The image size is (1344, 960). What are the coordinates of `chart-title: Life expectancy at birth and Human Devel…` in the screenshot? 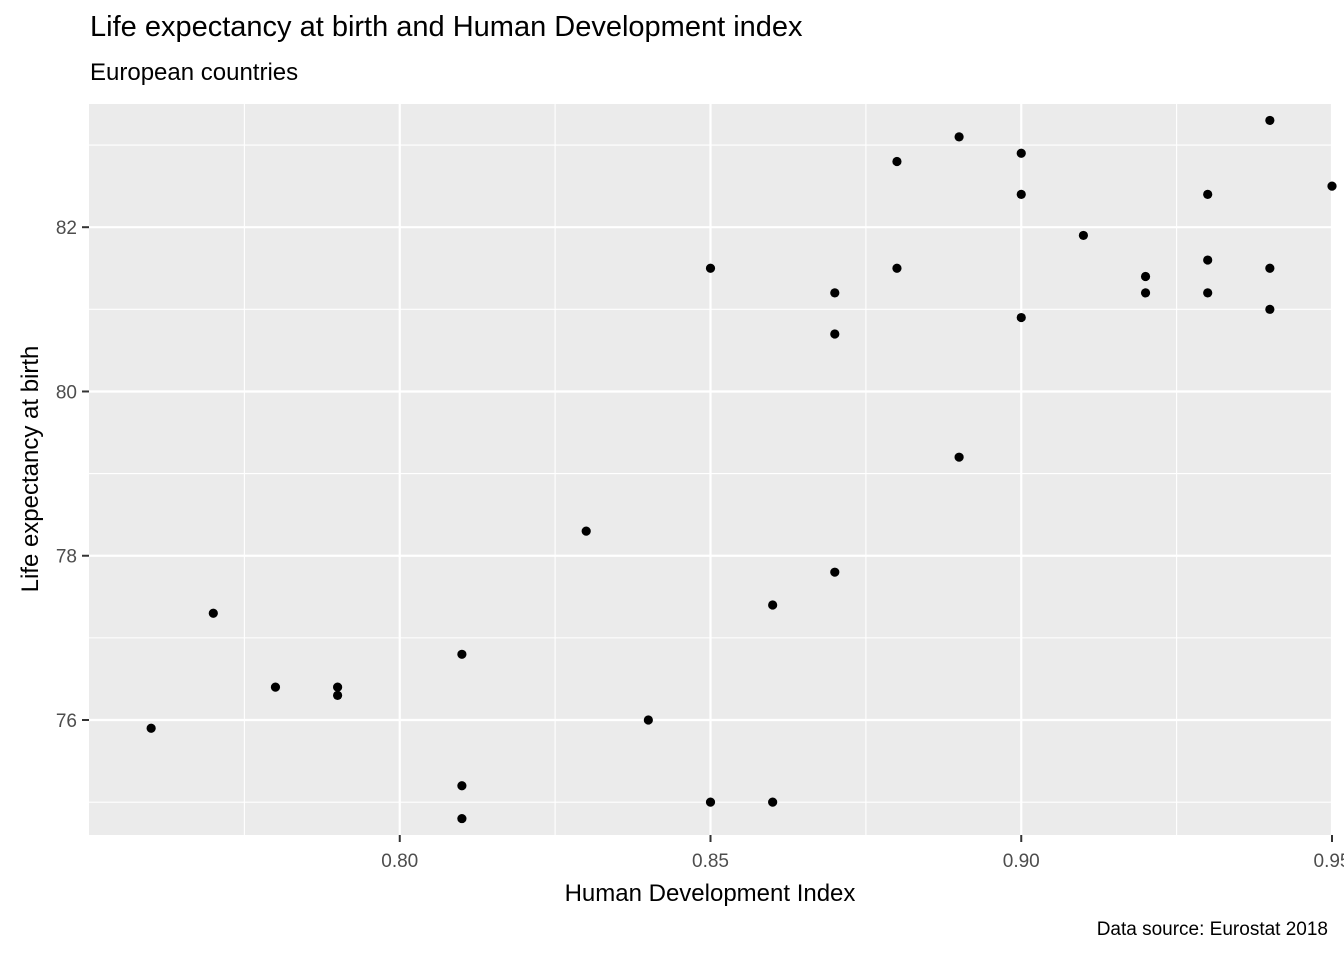 It's located at (446, 27).